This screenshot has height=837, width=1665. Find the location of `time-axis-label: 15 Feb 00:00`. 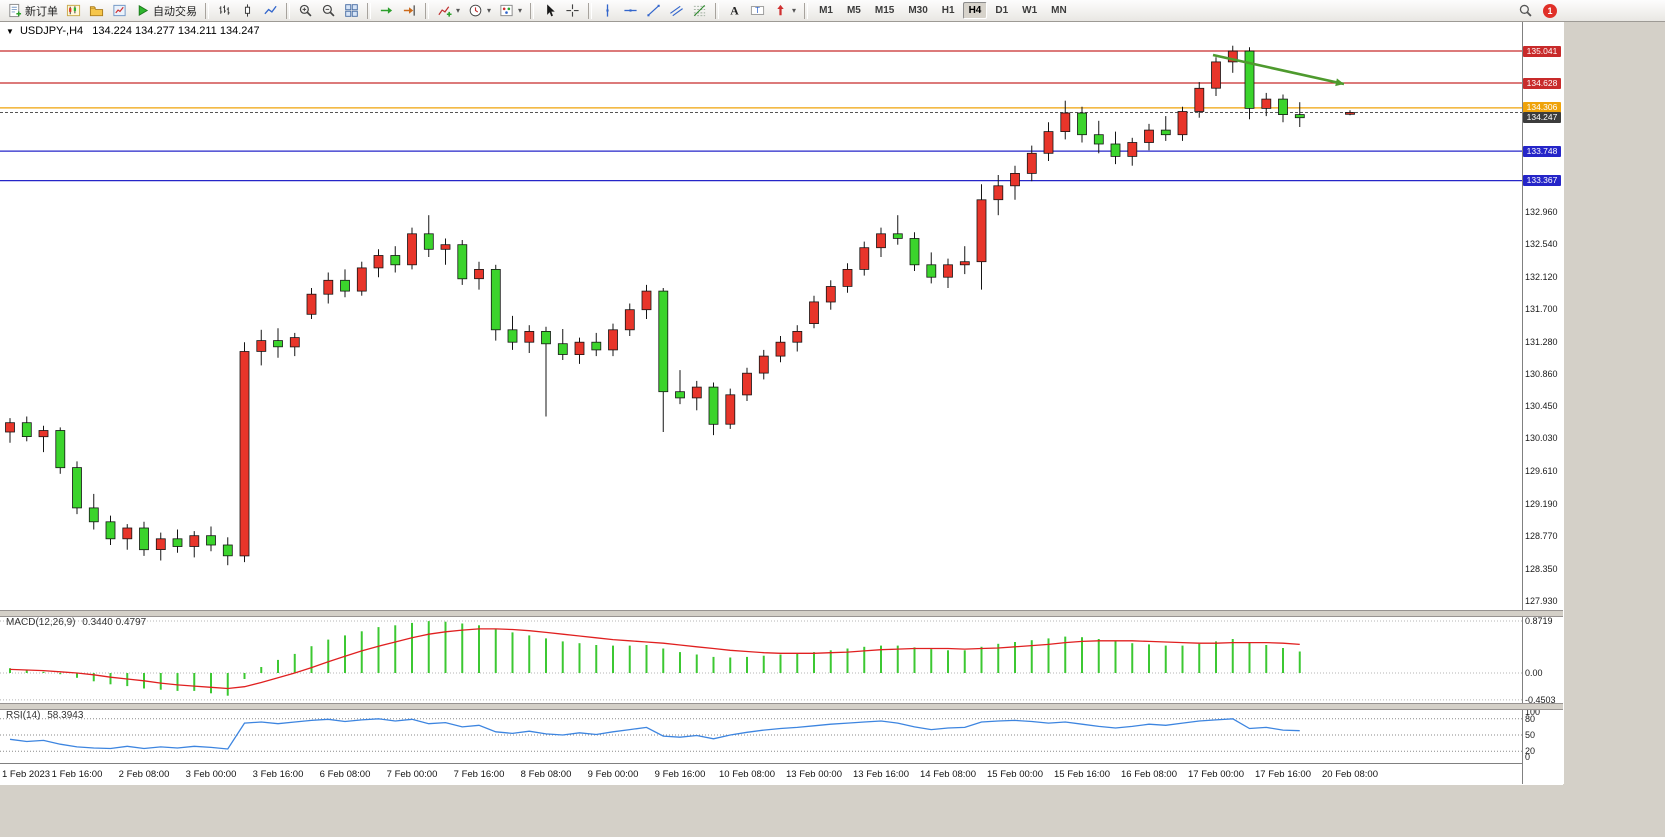

time-axis-label: 15 Feb 00:00 is located at coordinates (1015, 774).